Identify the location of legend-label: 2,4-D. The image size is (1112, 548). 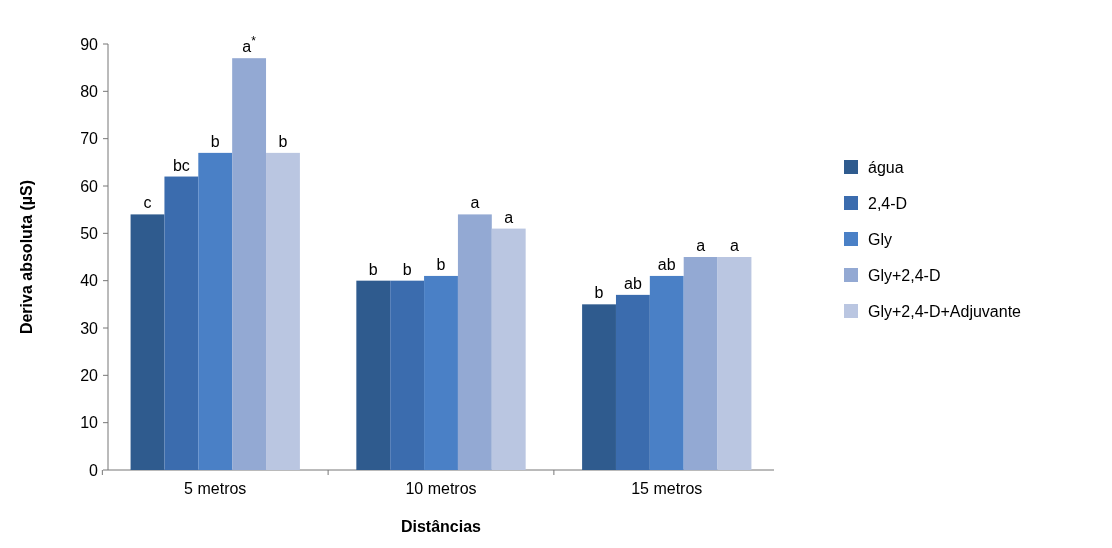
(888, 203).